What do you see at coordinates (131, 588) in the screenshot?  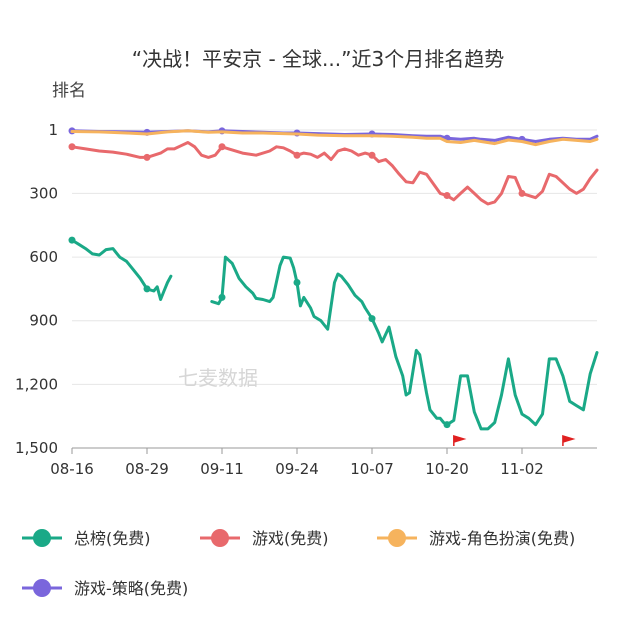 I see `legend-label: 游戏-策略(免费)` at bounding box center [131, 588].